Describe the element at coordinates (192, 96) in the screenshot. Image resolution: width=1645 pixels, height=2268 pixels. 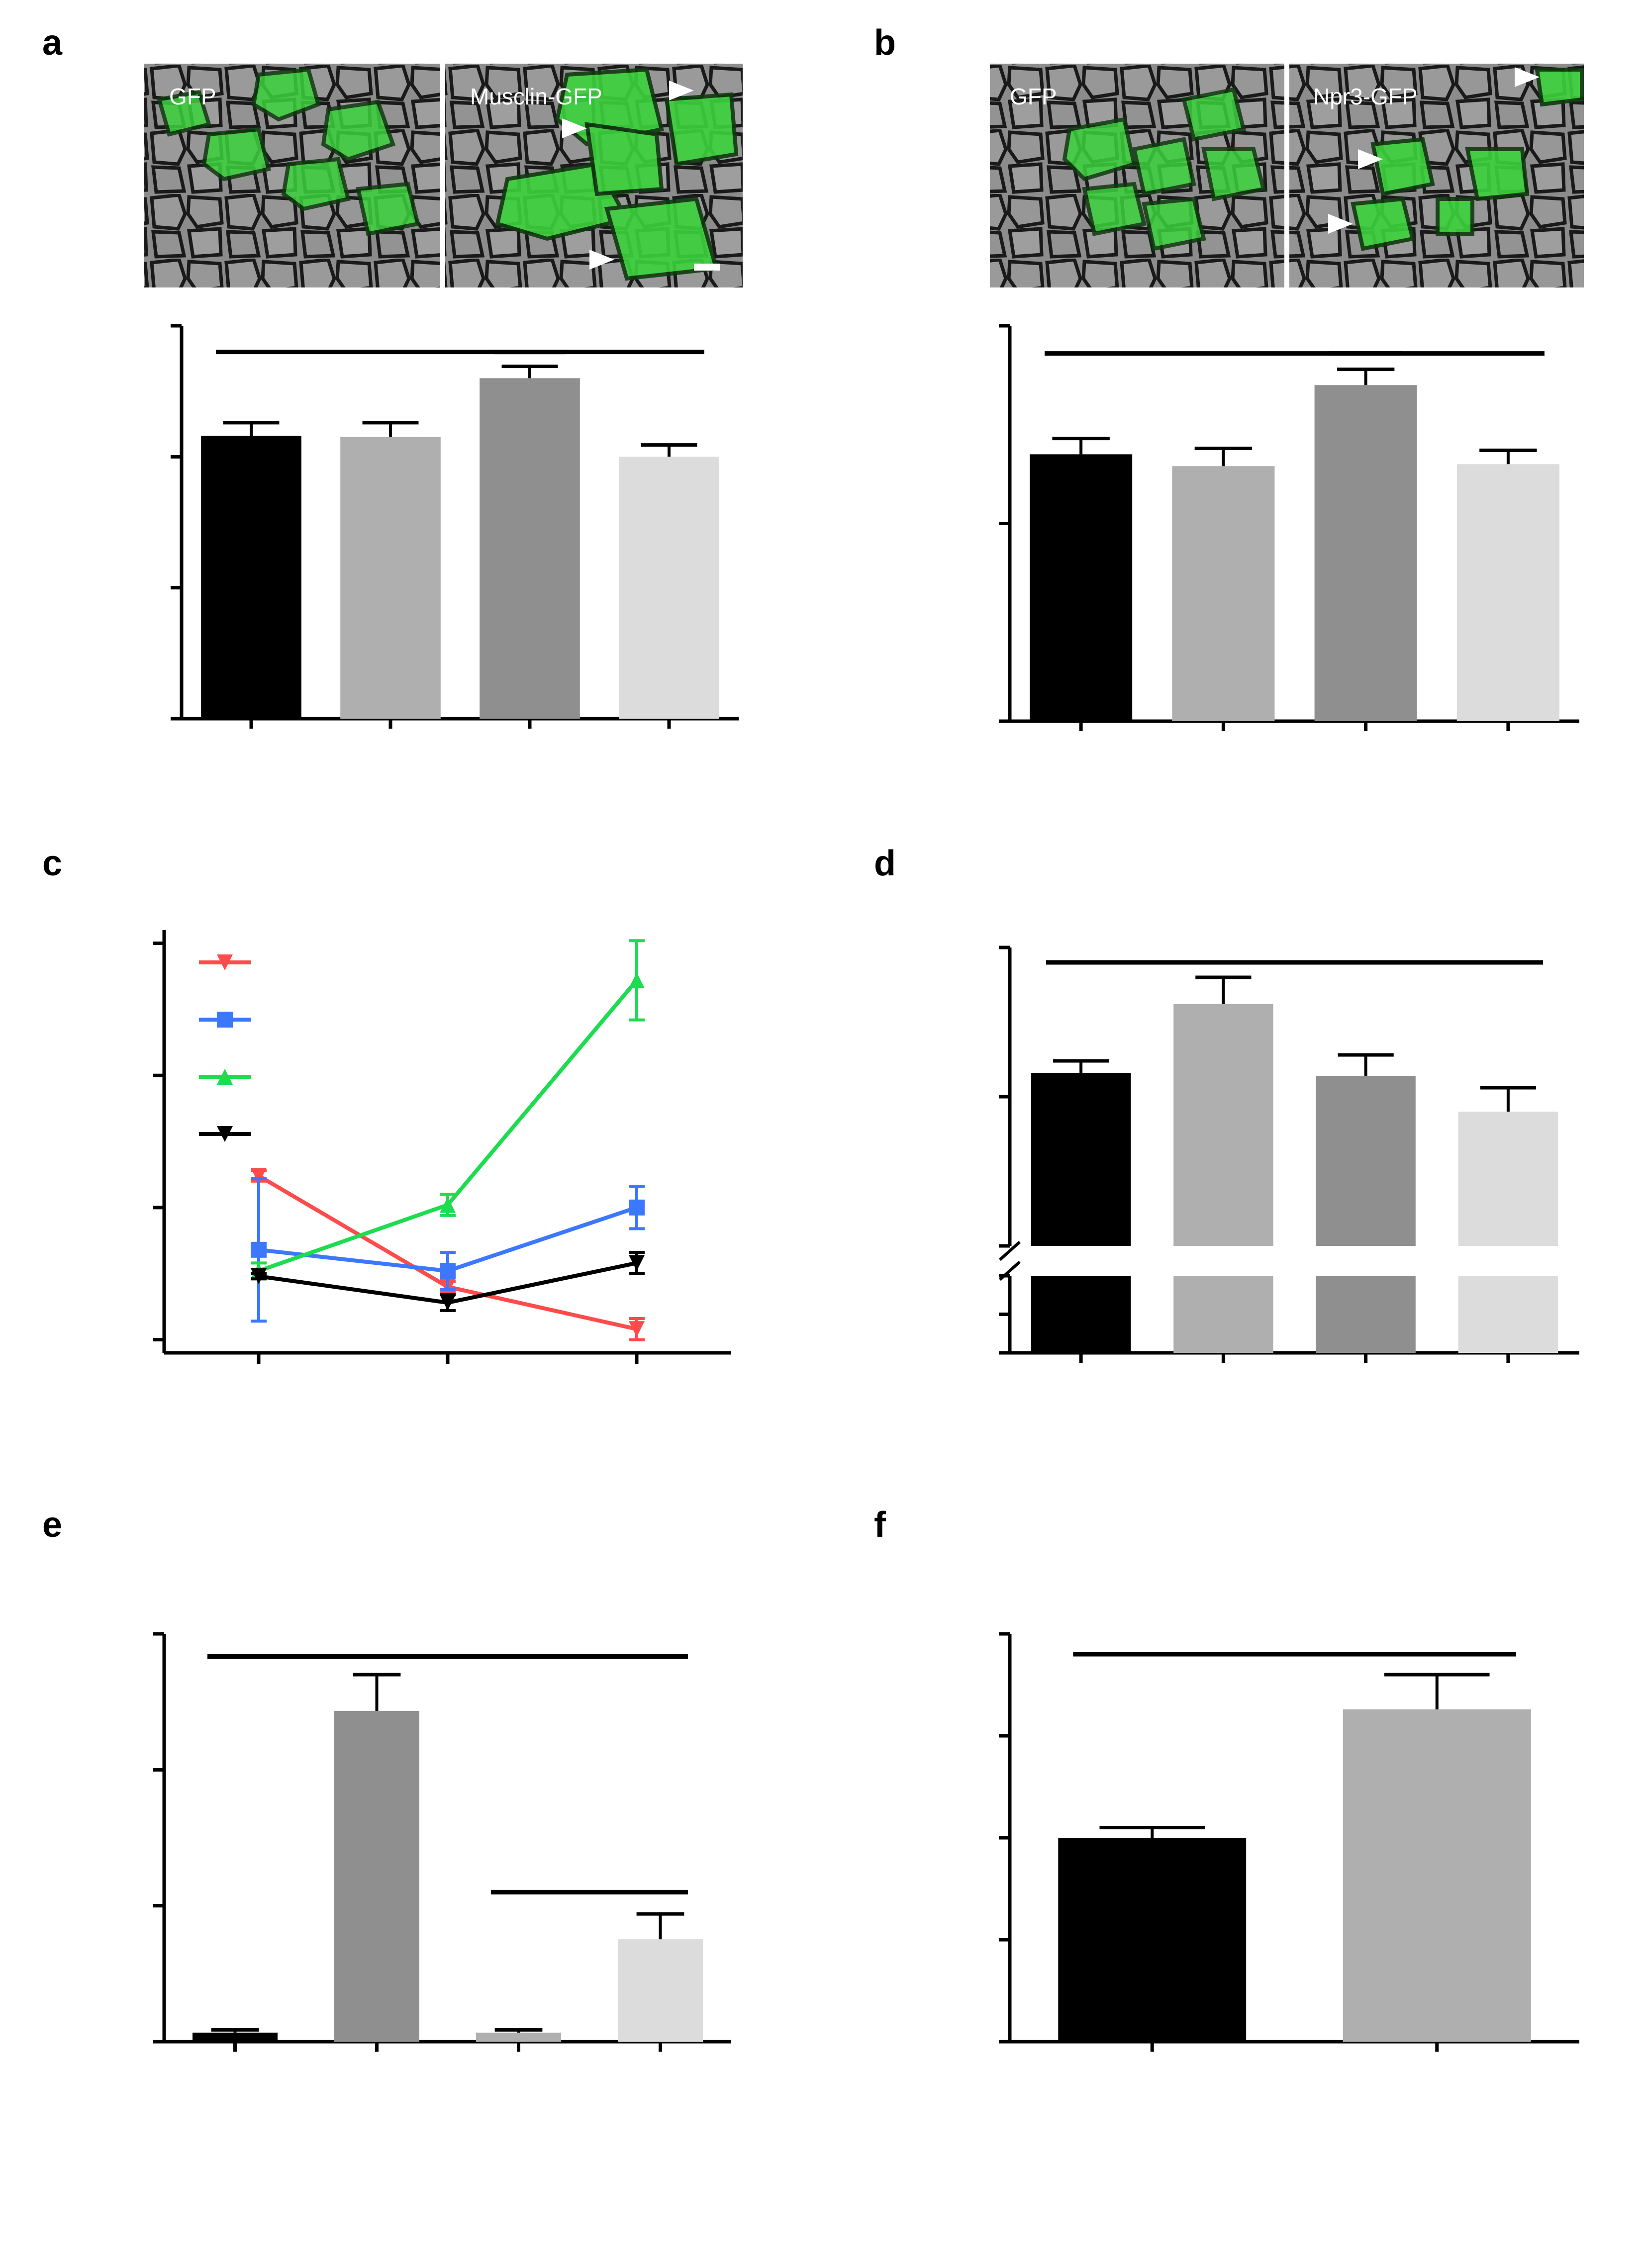
I see `micrograph-a-left-label: GFP` at that location.